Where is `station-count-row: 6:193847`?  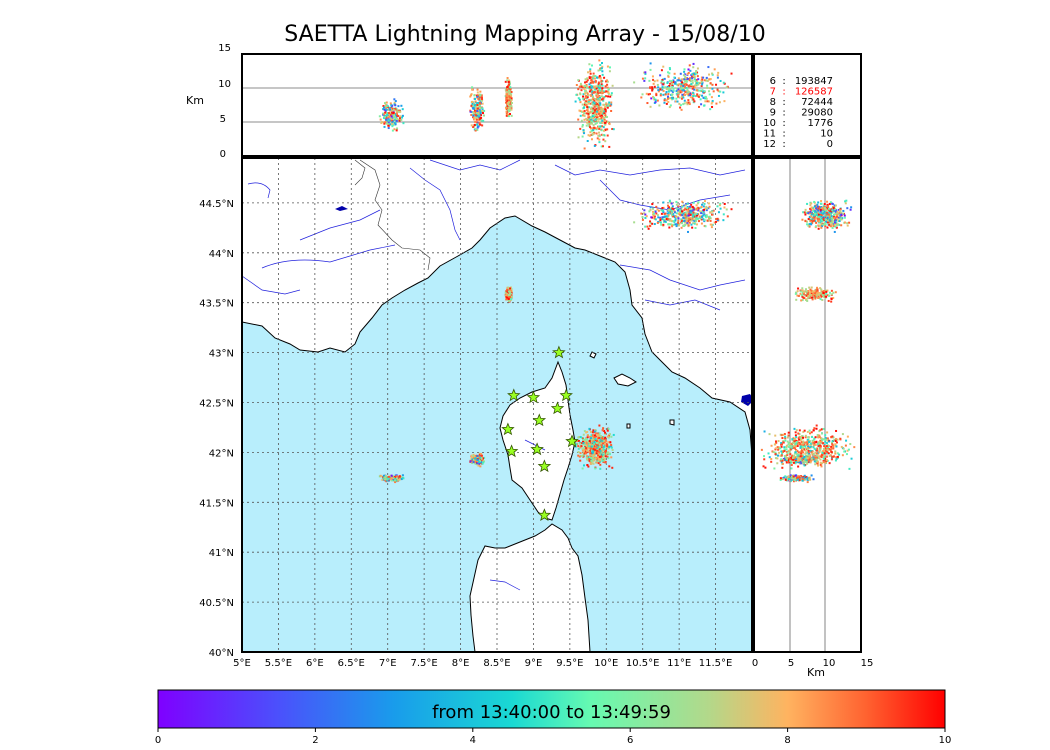
station-count-row: 6:193847 is located at coordinates (801, 81).